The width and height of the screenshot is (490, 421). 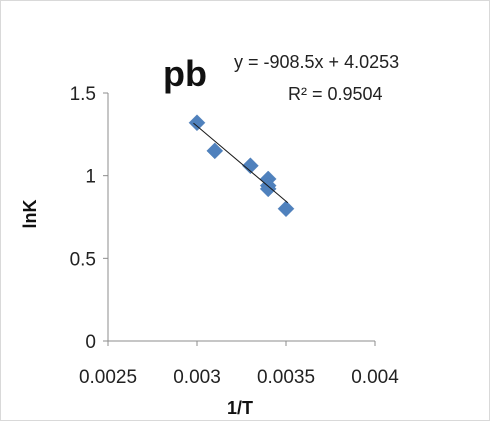 I want to click on x-tick-label: 0.003, so click(x=197, y=377).